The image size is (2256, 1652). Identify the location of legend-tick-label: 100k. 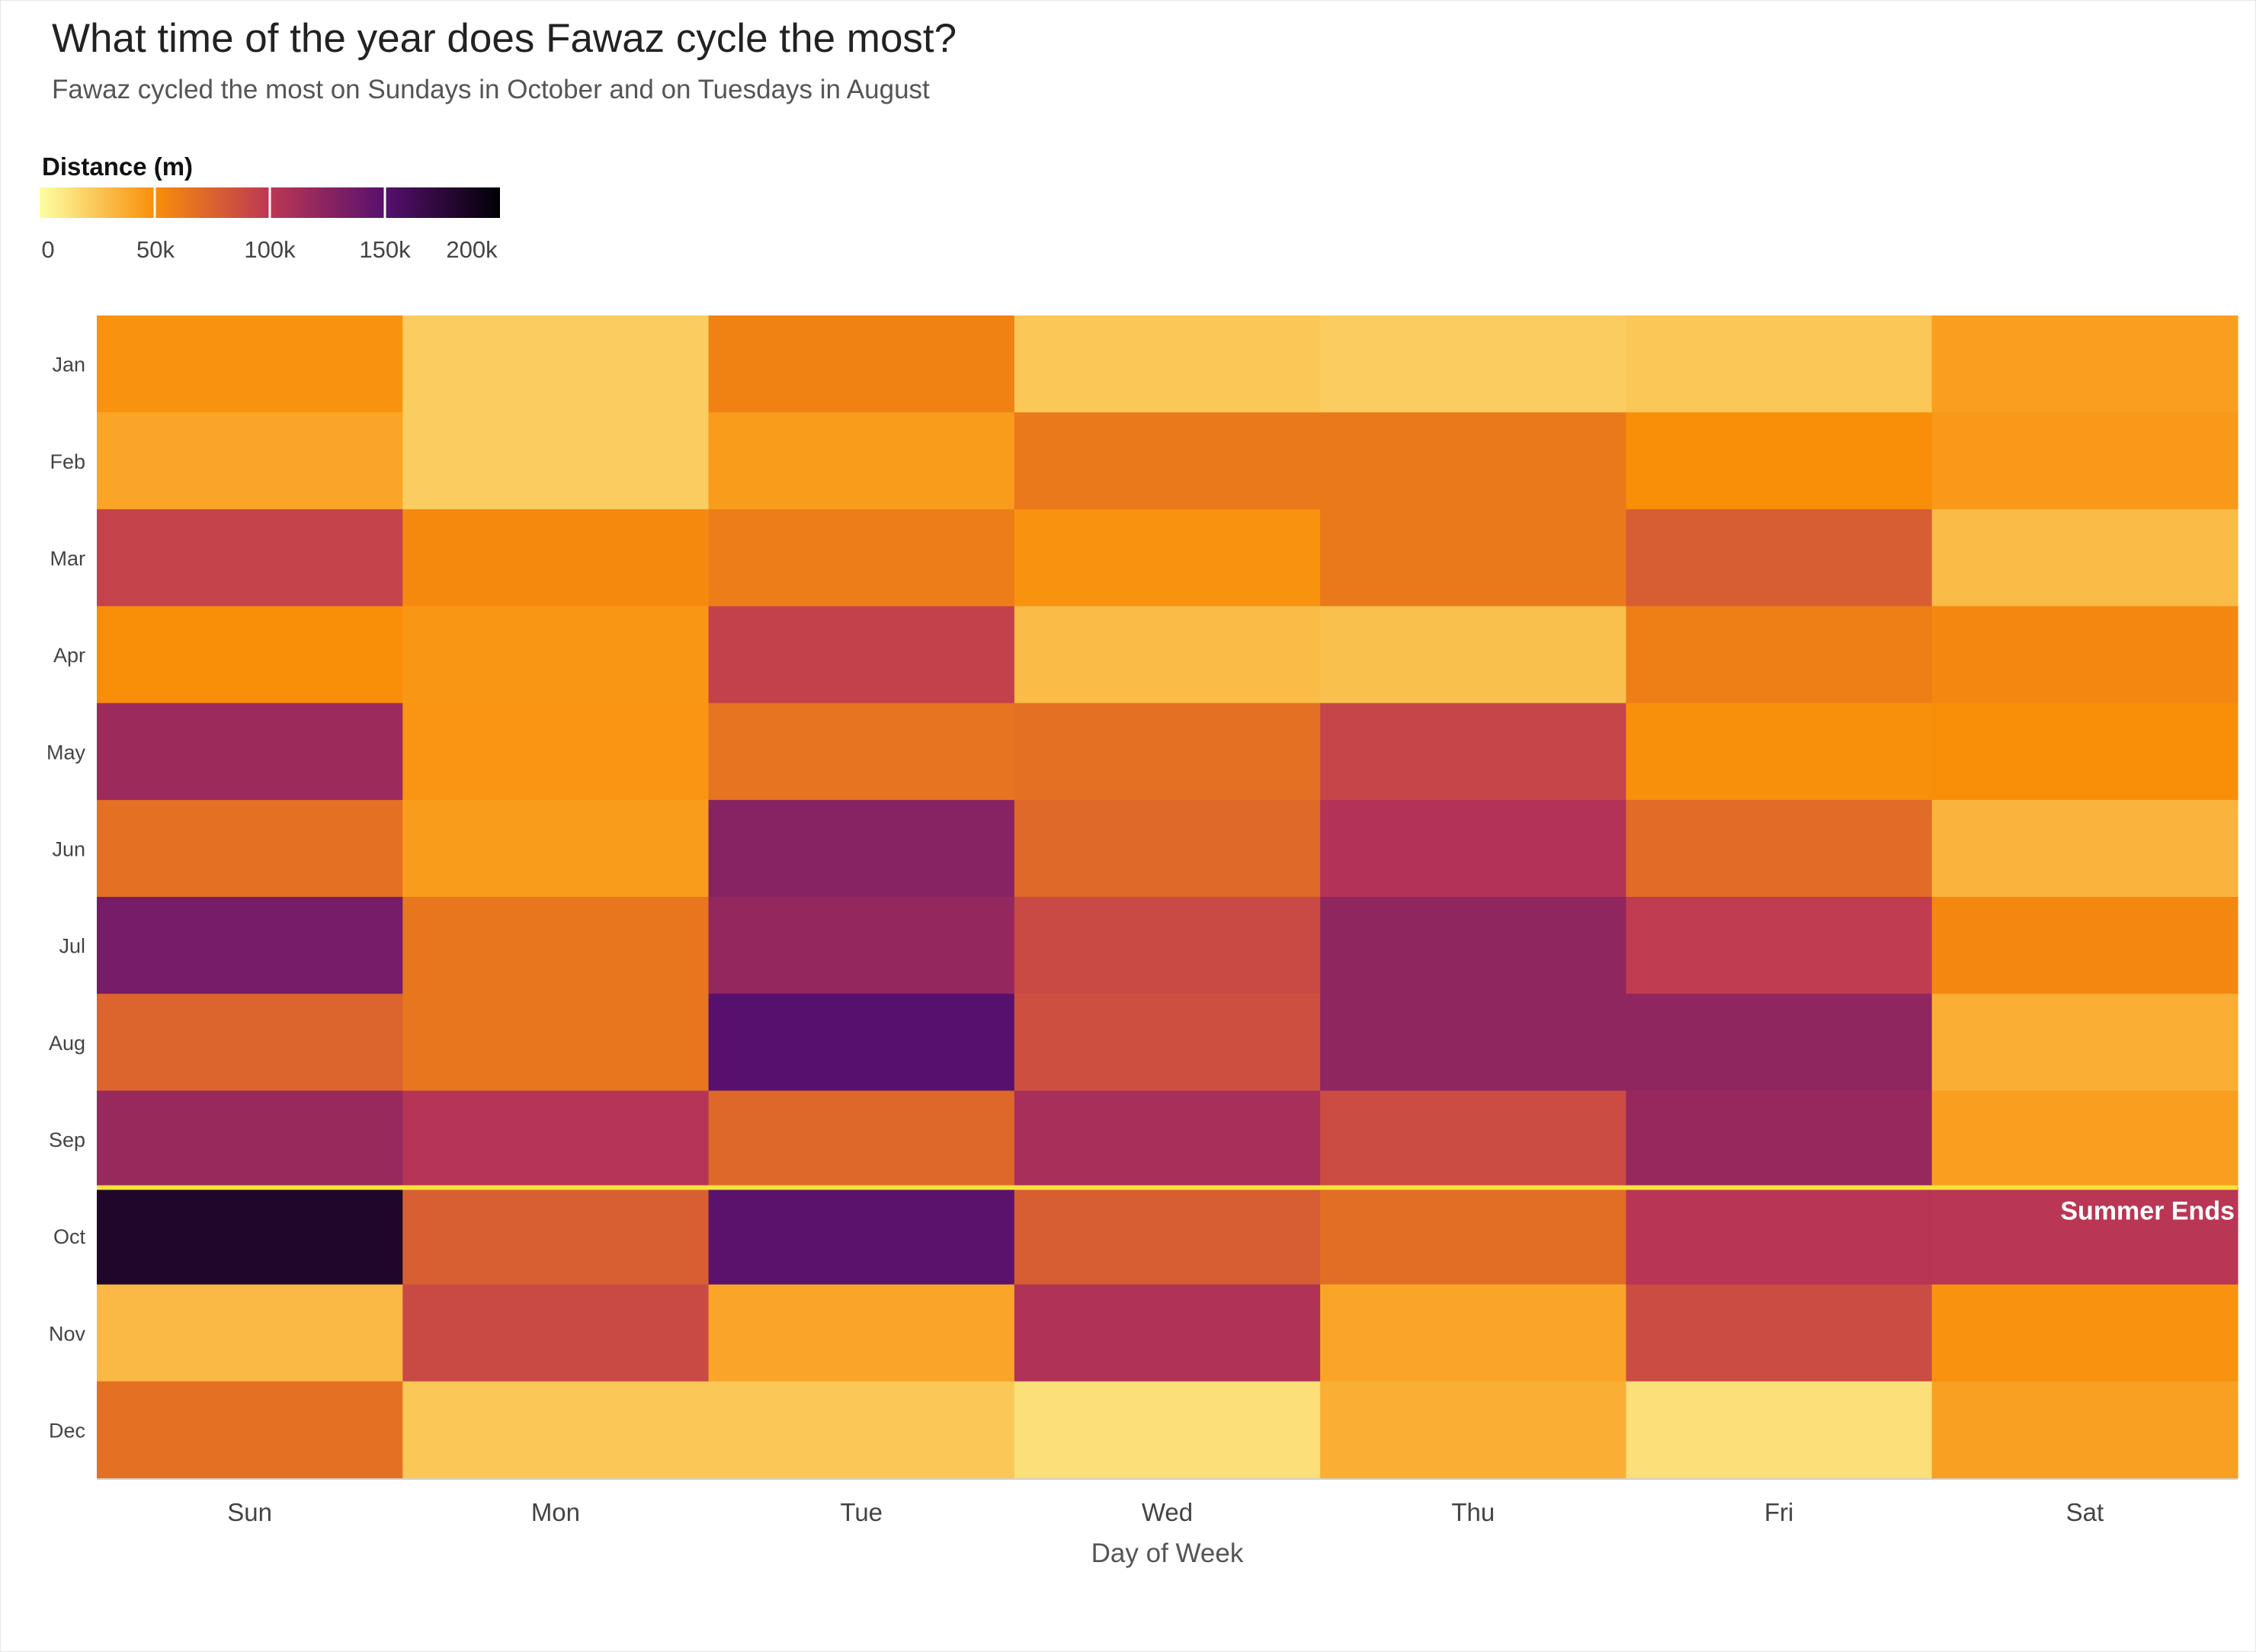
(270, 249).